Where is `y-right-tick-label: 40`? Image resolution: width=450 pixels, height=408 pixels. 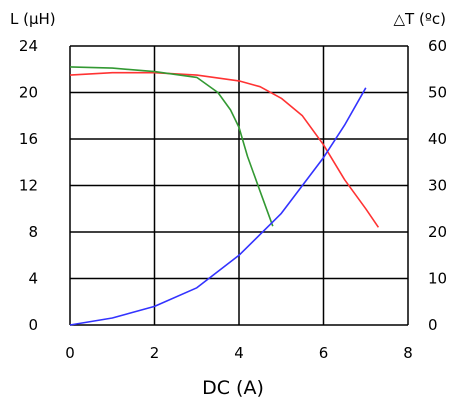
y-right-tick-label: 40 is located at coordinates (437, 139).